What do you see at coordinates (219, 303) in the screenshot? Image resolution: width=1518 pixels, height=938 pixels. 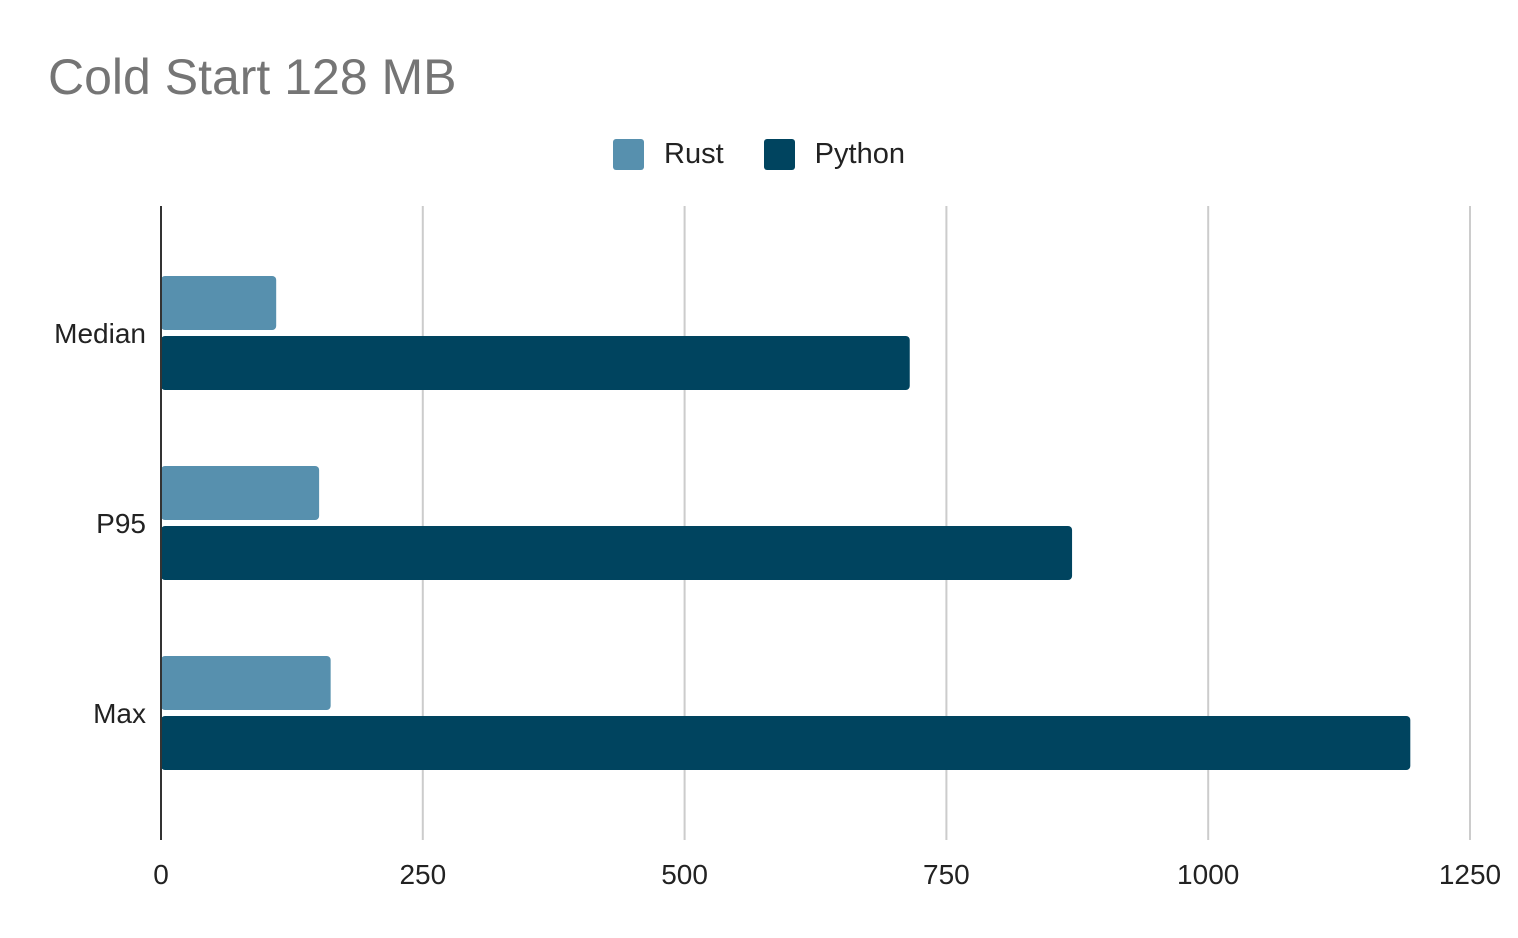 I see `bar-rust-median` at bounding box center [219, 303].